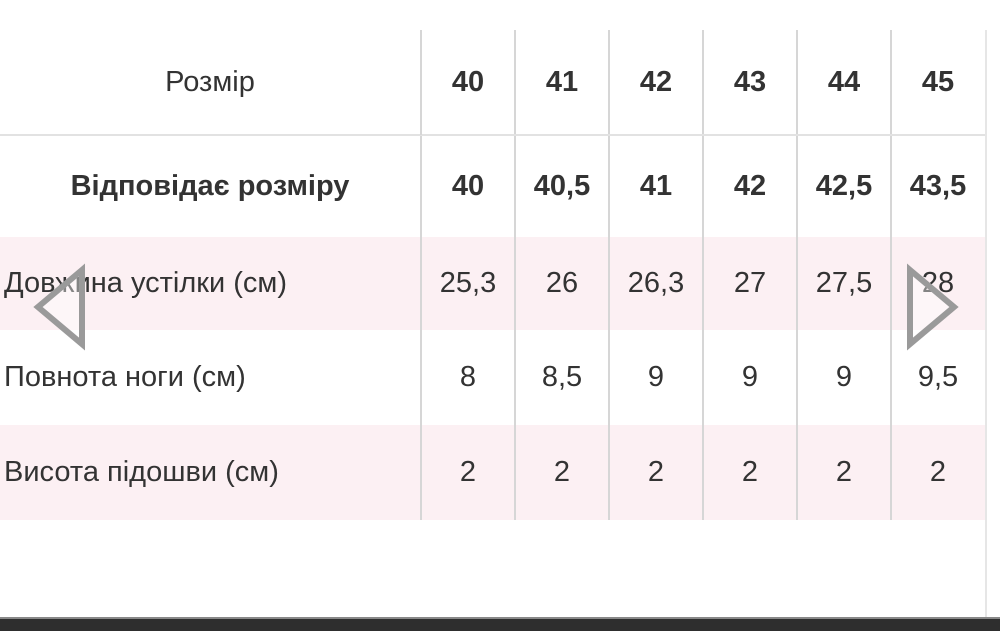  What do you see at coordinates (561, 186) in the screenshot?
I see `cell: 40,5` at bounding box center [561, 186].